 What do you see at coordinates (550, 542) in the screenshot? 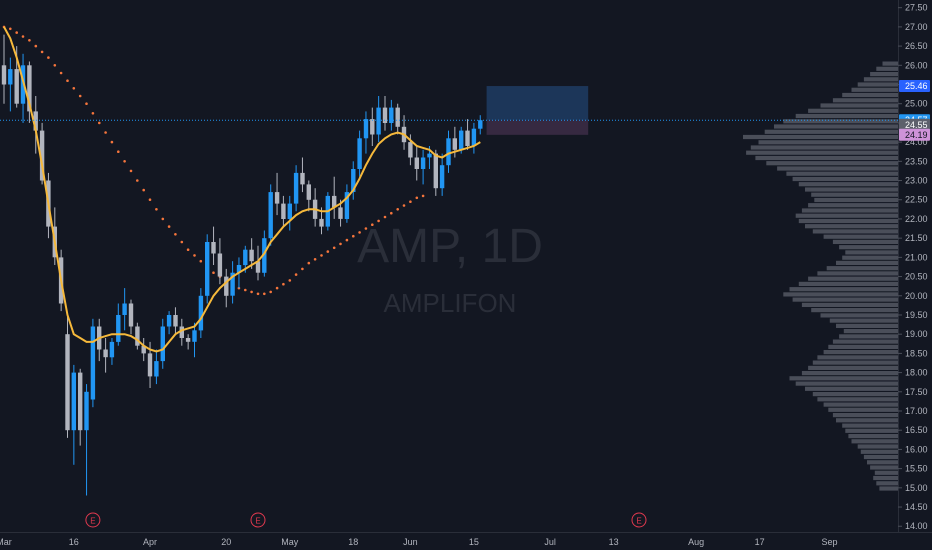
I see `time-tick-label: Jul` at bounding box center [550, 542].